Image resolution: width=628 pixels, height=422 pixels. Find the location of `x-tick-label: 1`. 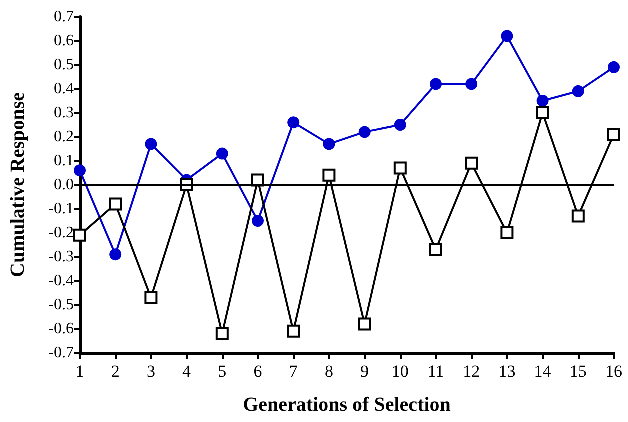

x-tick-label: 1 is located at coordinates (80, 371).